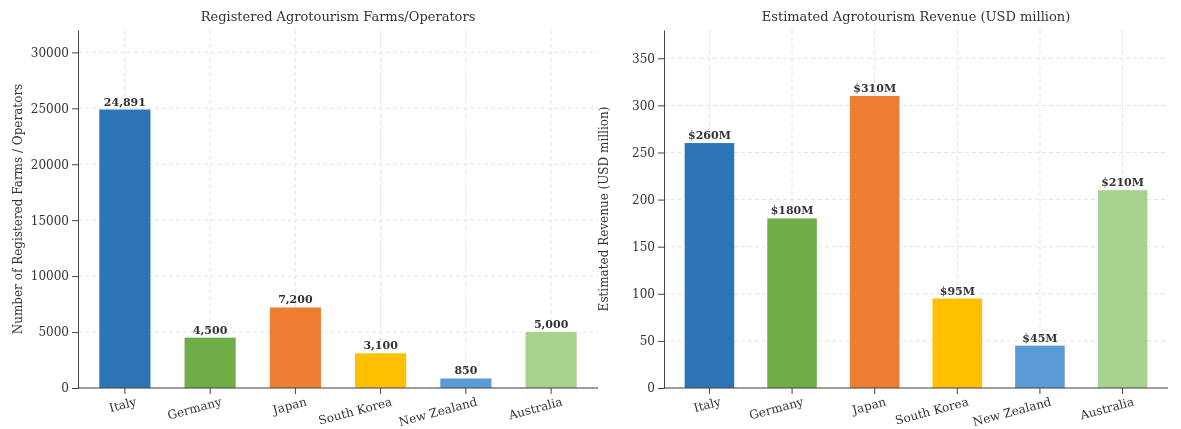  What do you see at coordinates (709, 136) in the screenshot?
I see `data-label: $260M` at bounding box center [709, 136].